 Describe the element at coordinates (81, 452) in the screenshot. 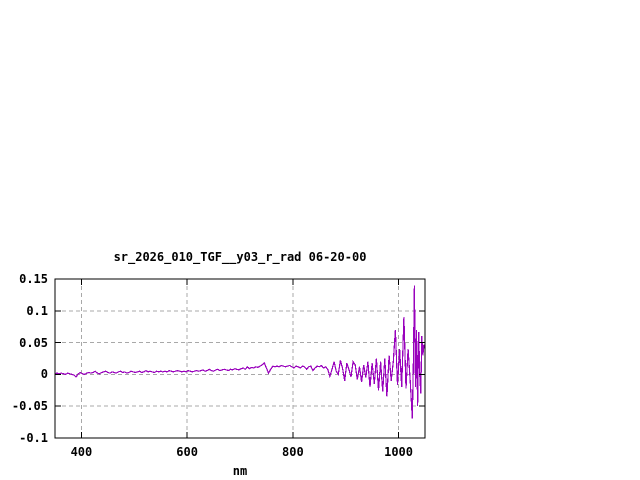

I see `x-tick-label: 400` at that location.